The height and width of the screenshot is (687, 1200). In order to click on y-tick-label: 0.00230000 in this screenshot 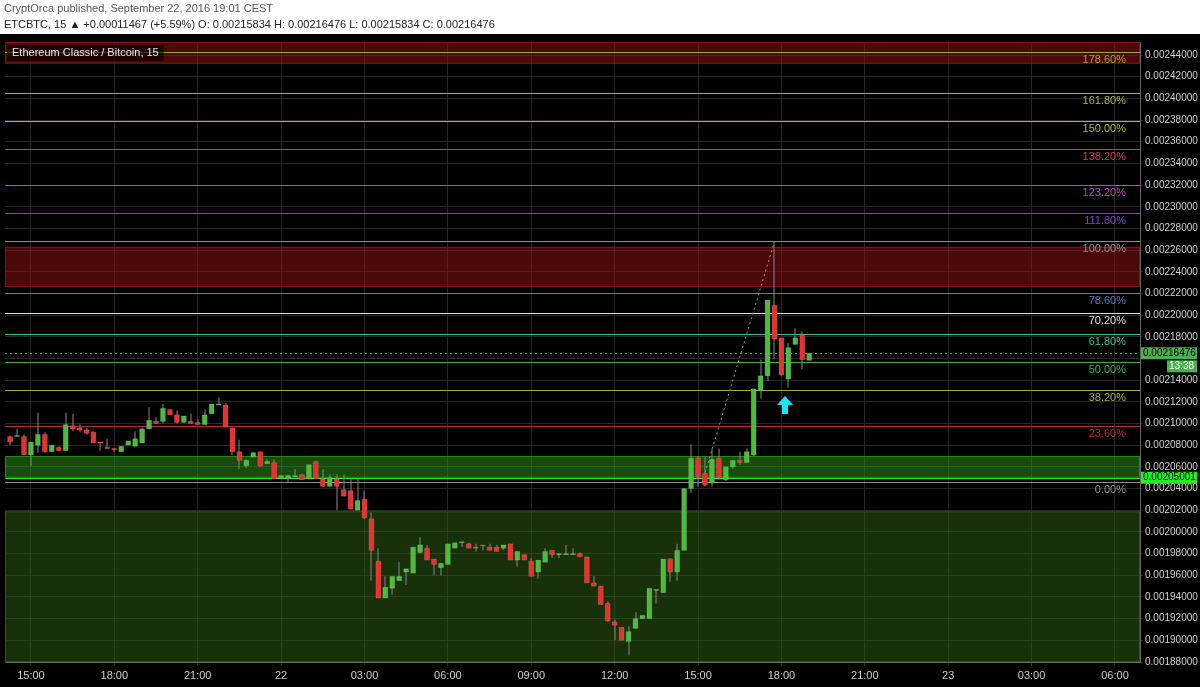, I will do `click(1172, 206)`.